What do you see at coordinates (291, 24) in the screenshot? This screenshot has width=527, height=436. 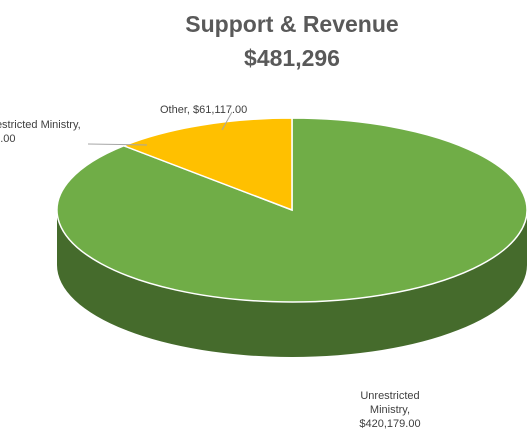 I see `chart-title: Support & Revenue` at bounding box center [291, 24].